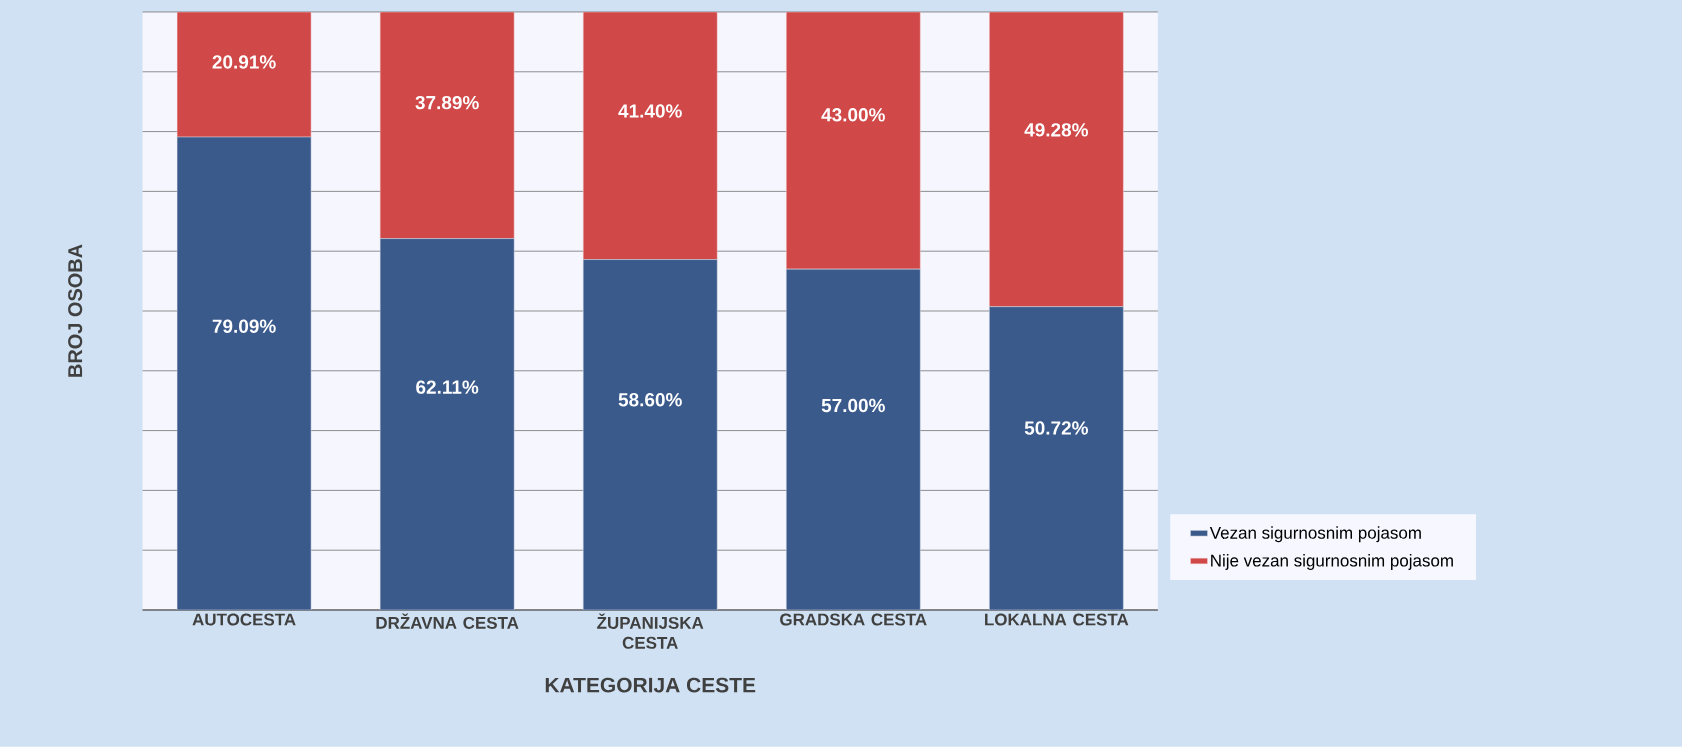  Describe the element at coordinates (1057, 619) in the screenshot. I see `x-tick-label: LOKALNA CESTA` at that location.